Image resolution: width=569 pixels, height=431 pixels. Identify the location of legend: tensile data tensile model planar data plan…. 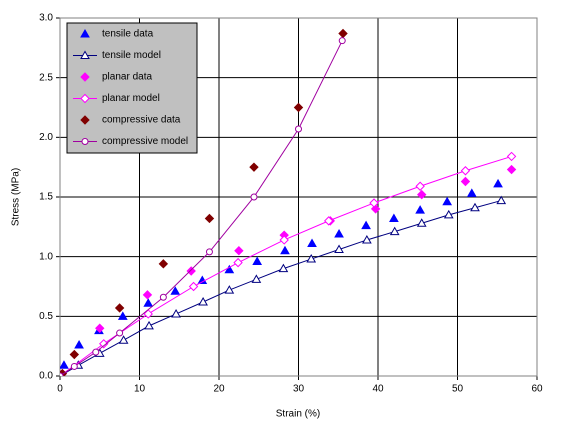
(132, 88).